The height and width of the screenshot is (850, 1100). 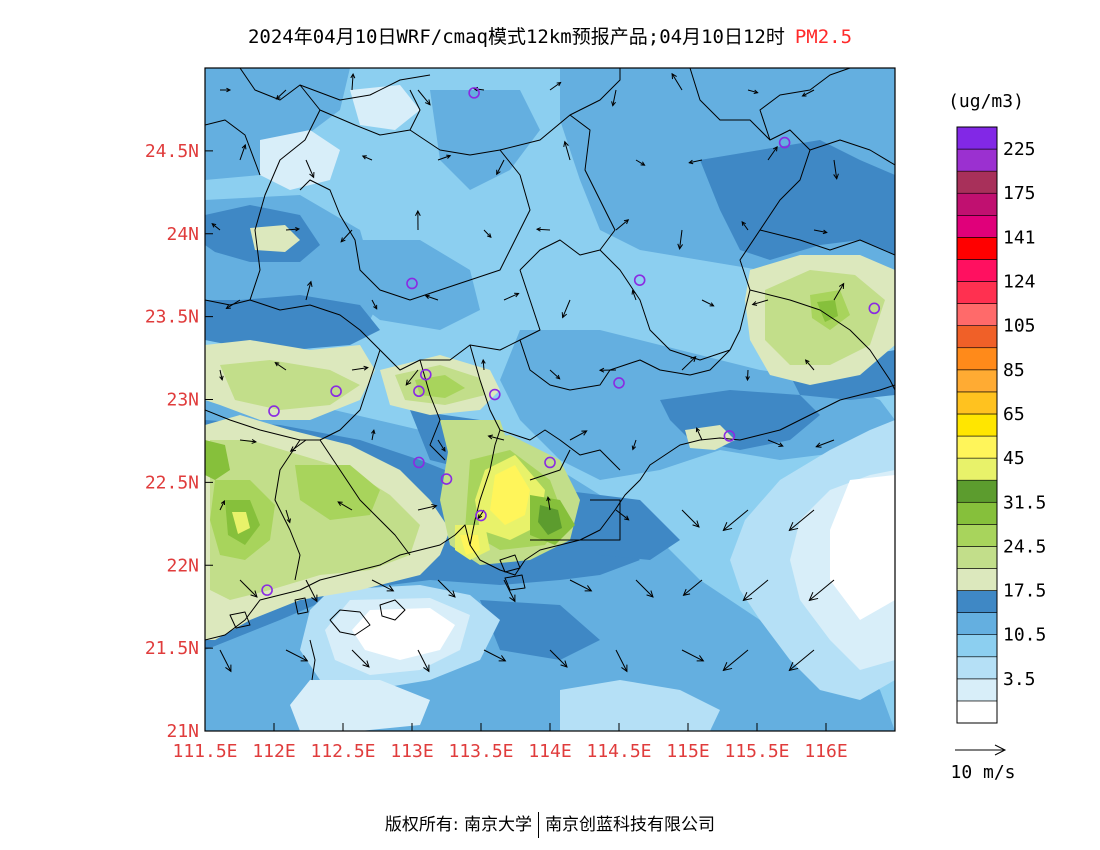 What do you see at coordinates (273, 751) in the screenshot?
I see `lon-tick-label: 112E` at bounding box center [273, 751].